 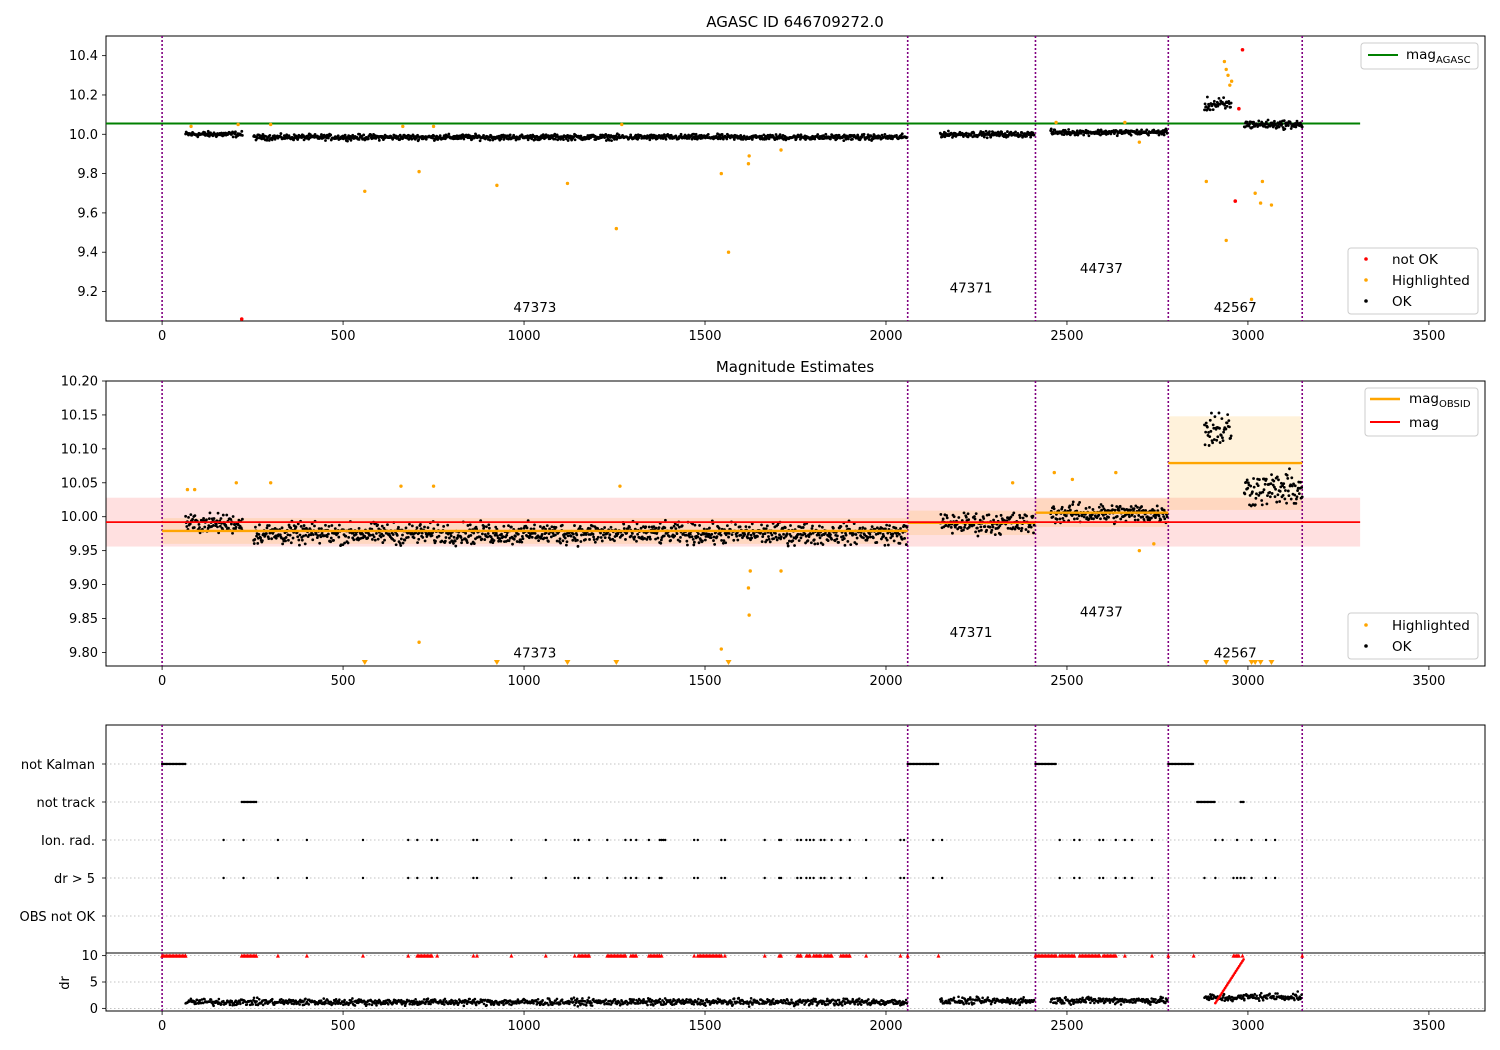 I want to click on top-obsid-label-3: 42567, so click(x=1235, y=308).